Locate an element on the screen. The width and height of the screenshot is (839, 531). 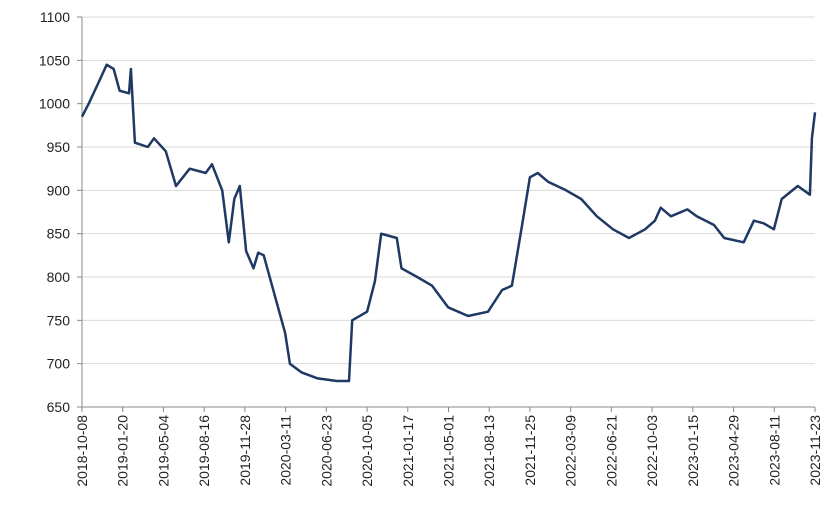
x-tick-label: 2023-11-23 is located at coordinates (815, 450).